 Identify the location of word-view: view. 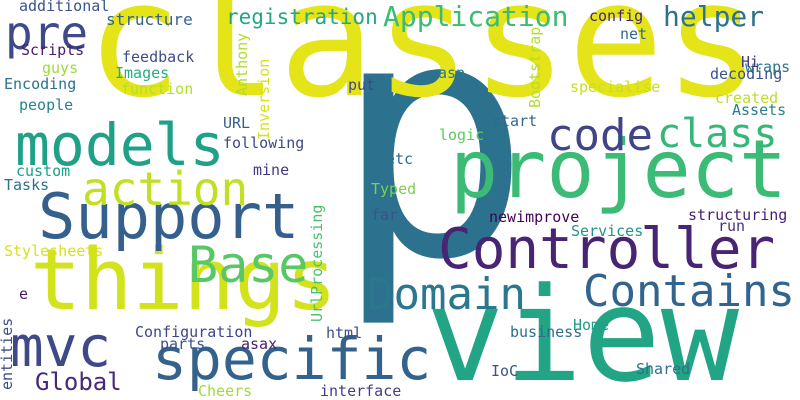
(583, 329).